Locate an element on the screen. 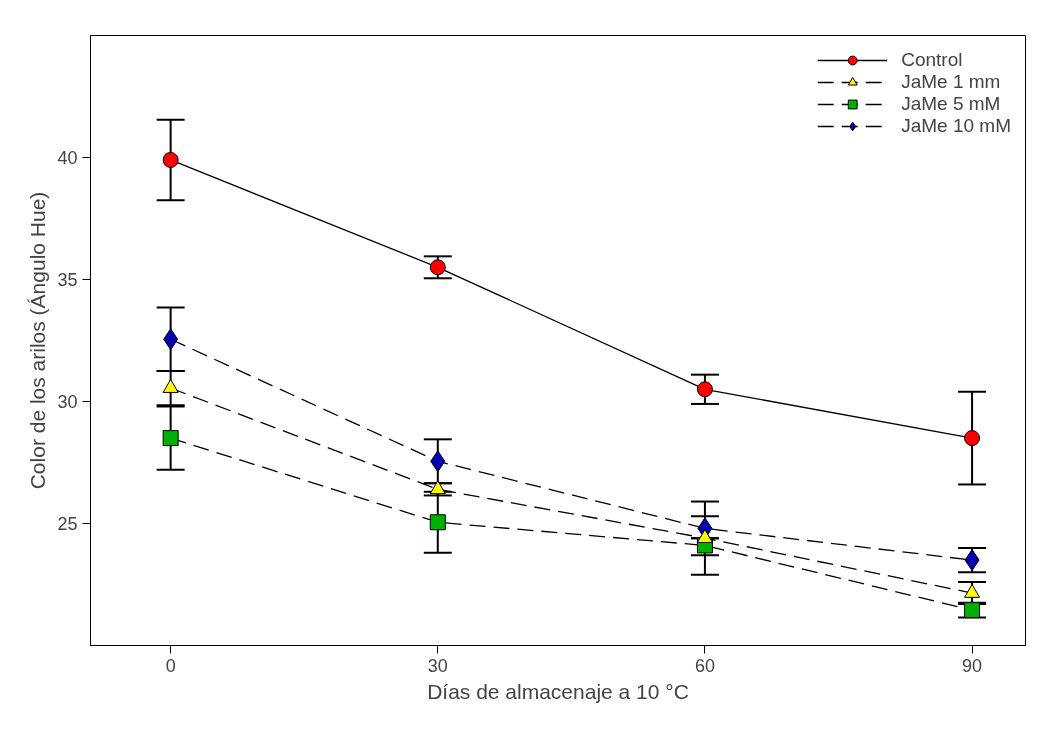 Image resolution: width=1045 pixels, height=742 pixels. x-tick-label: 30 is located at coordinates (437, 665).